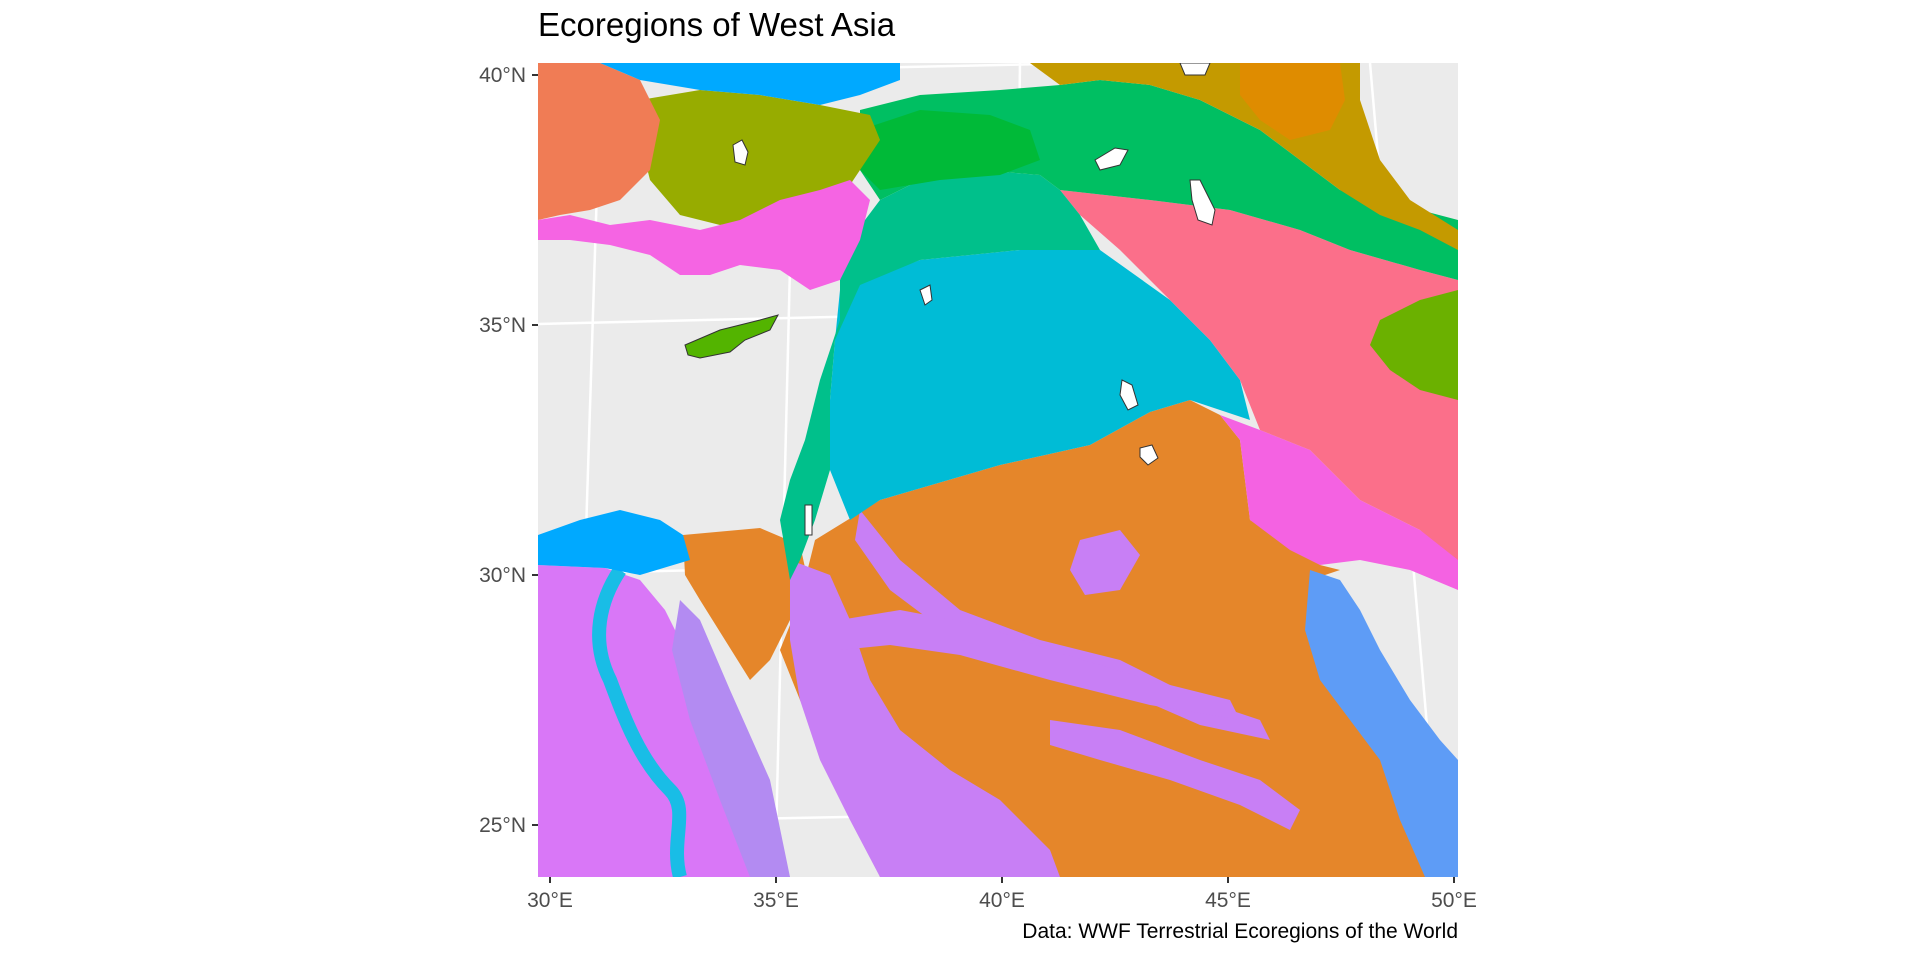 This screenshot has height=960, width=1920. What do you see at coordinates (808, 520) in the screenshot?
I see `lake-dead-sea` at bounding box center [808, 520].